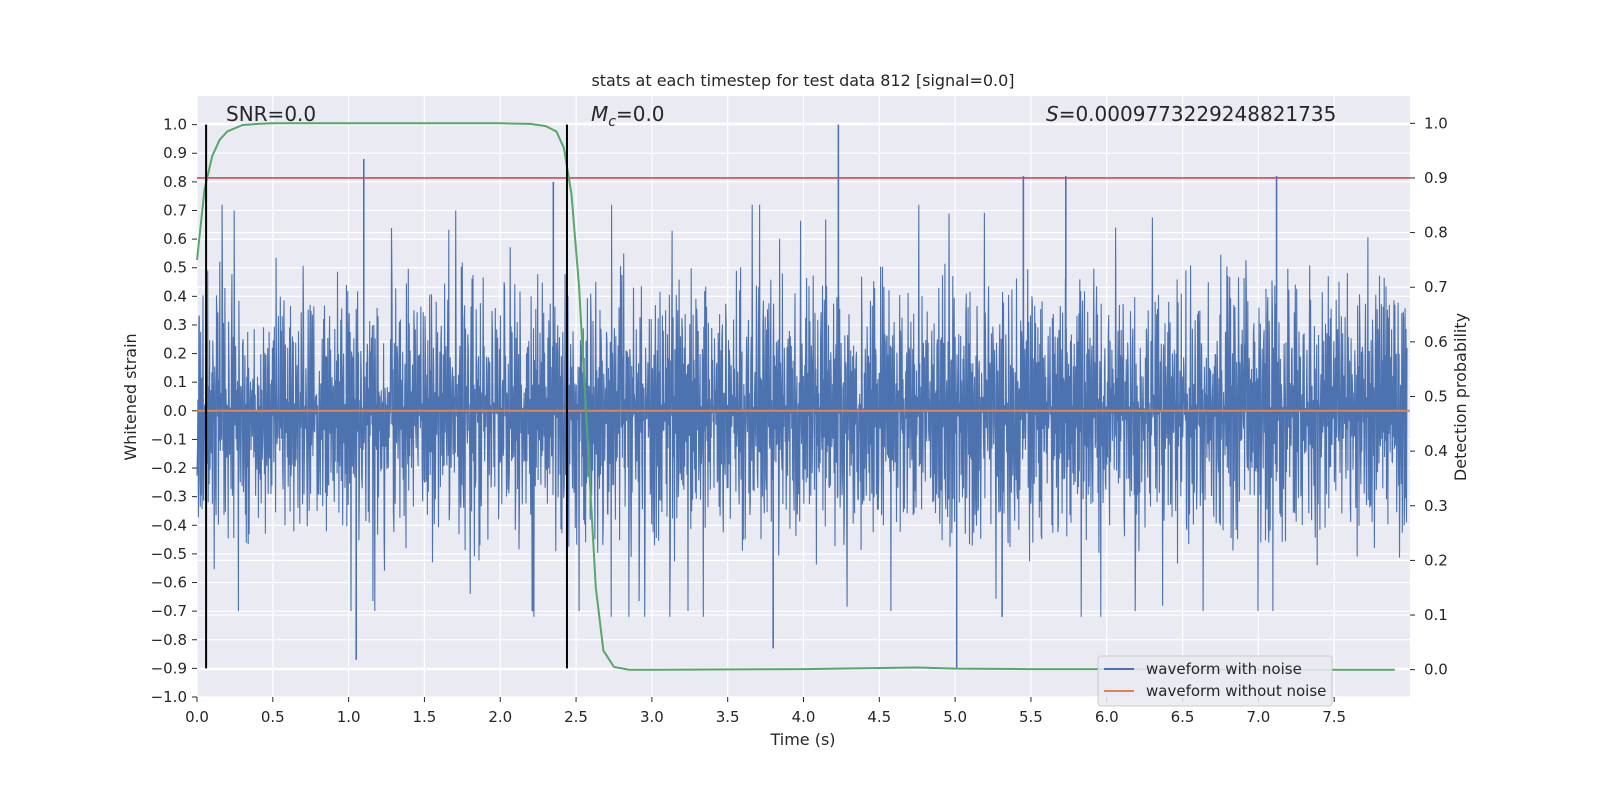 The height and width of the screenshot is (800, 1600). What do you see at coordinates (1436, 615) in the screenshot?
I see `y-tick-label-right: 0.1` at bounding box center [1436, 615].